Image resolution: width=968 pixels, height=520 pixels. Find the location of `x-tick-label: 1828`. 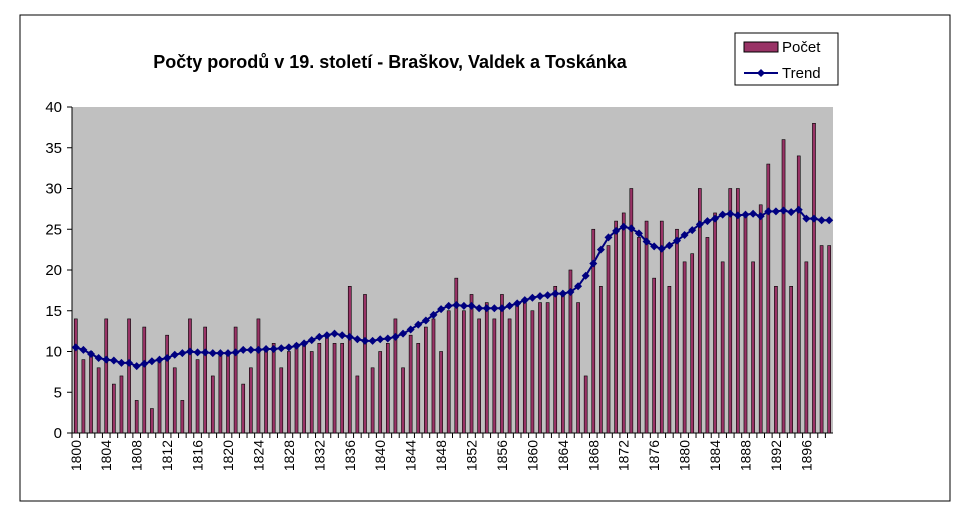

x-tick-label: 1828 is located at coordinates (289, 455).